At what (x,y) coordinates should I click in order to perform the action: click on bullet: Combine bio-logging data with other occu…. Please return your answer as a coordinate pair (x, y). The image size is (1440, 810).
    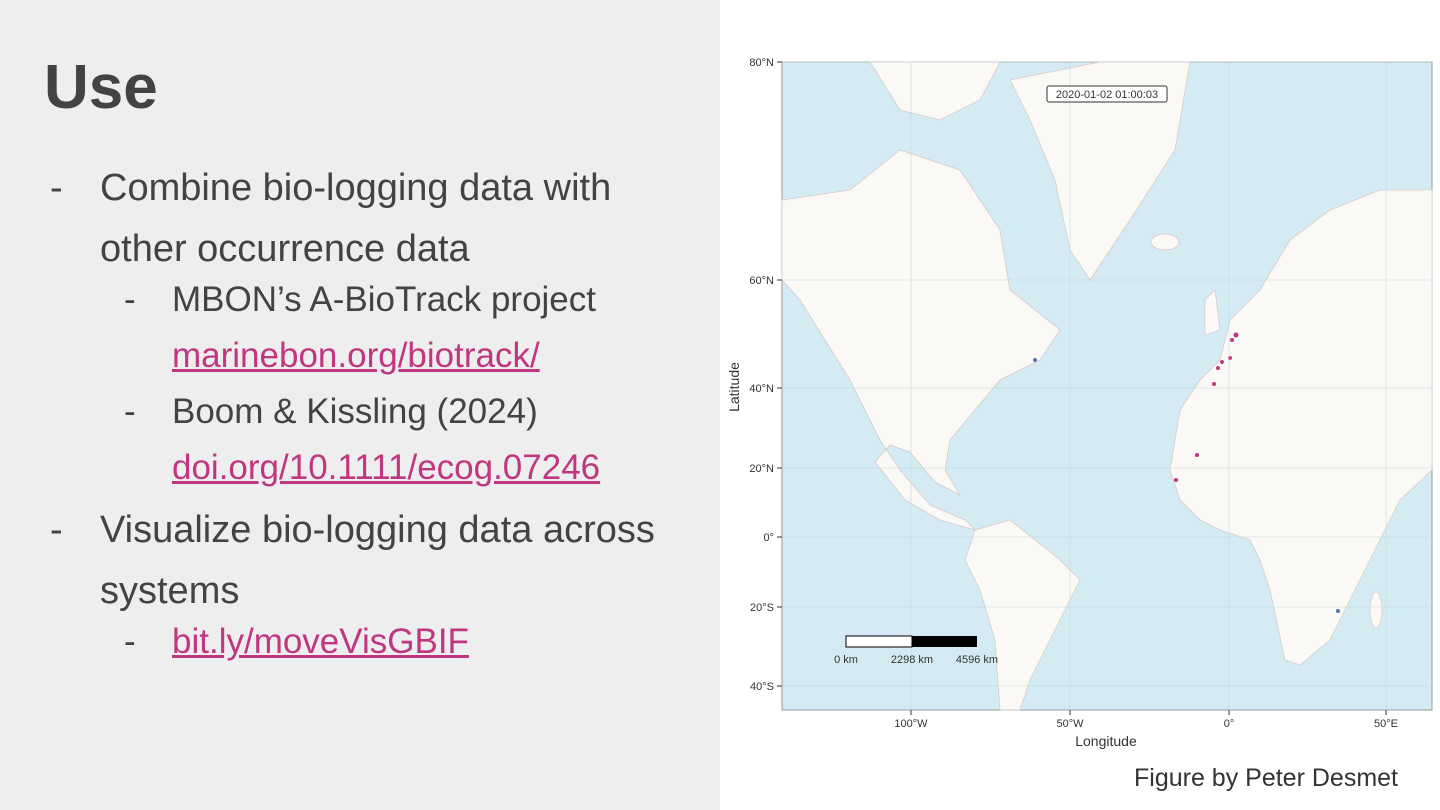
    Looking at the image, I should click on (356, 218).